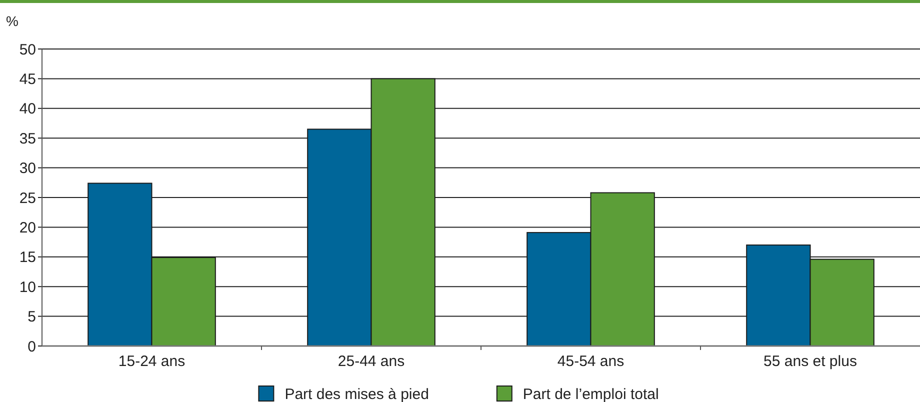  What do you see at coordinates (27, 198) in the screenshot?
I see `y-tick-label: 25` at bounding box center [27, 198].